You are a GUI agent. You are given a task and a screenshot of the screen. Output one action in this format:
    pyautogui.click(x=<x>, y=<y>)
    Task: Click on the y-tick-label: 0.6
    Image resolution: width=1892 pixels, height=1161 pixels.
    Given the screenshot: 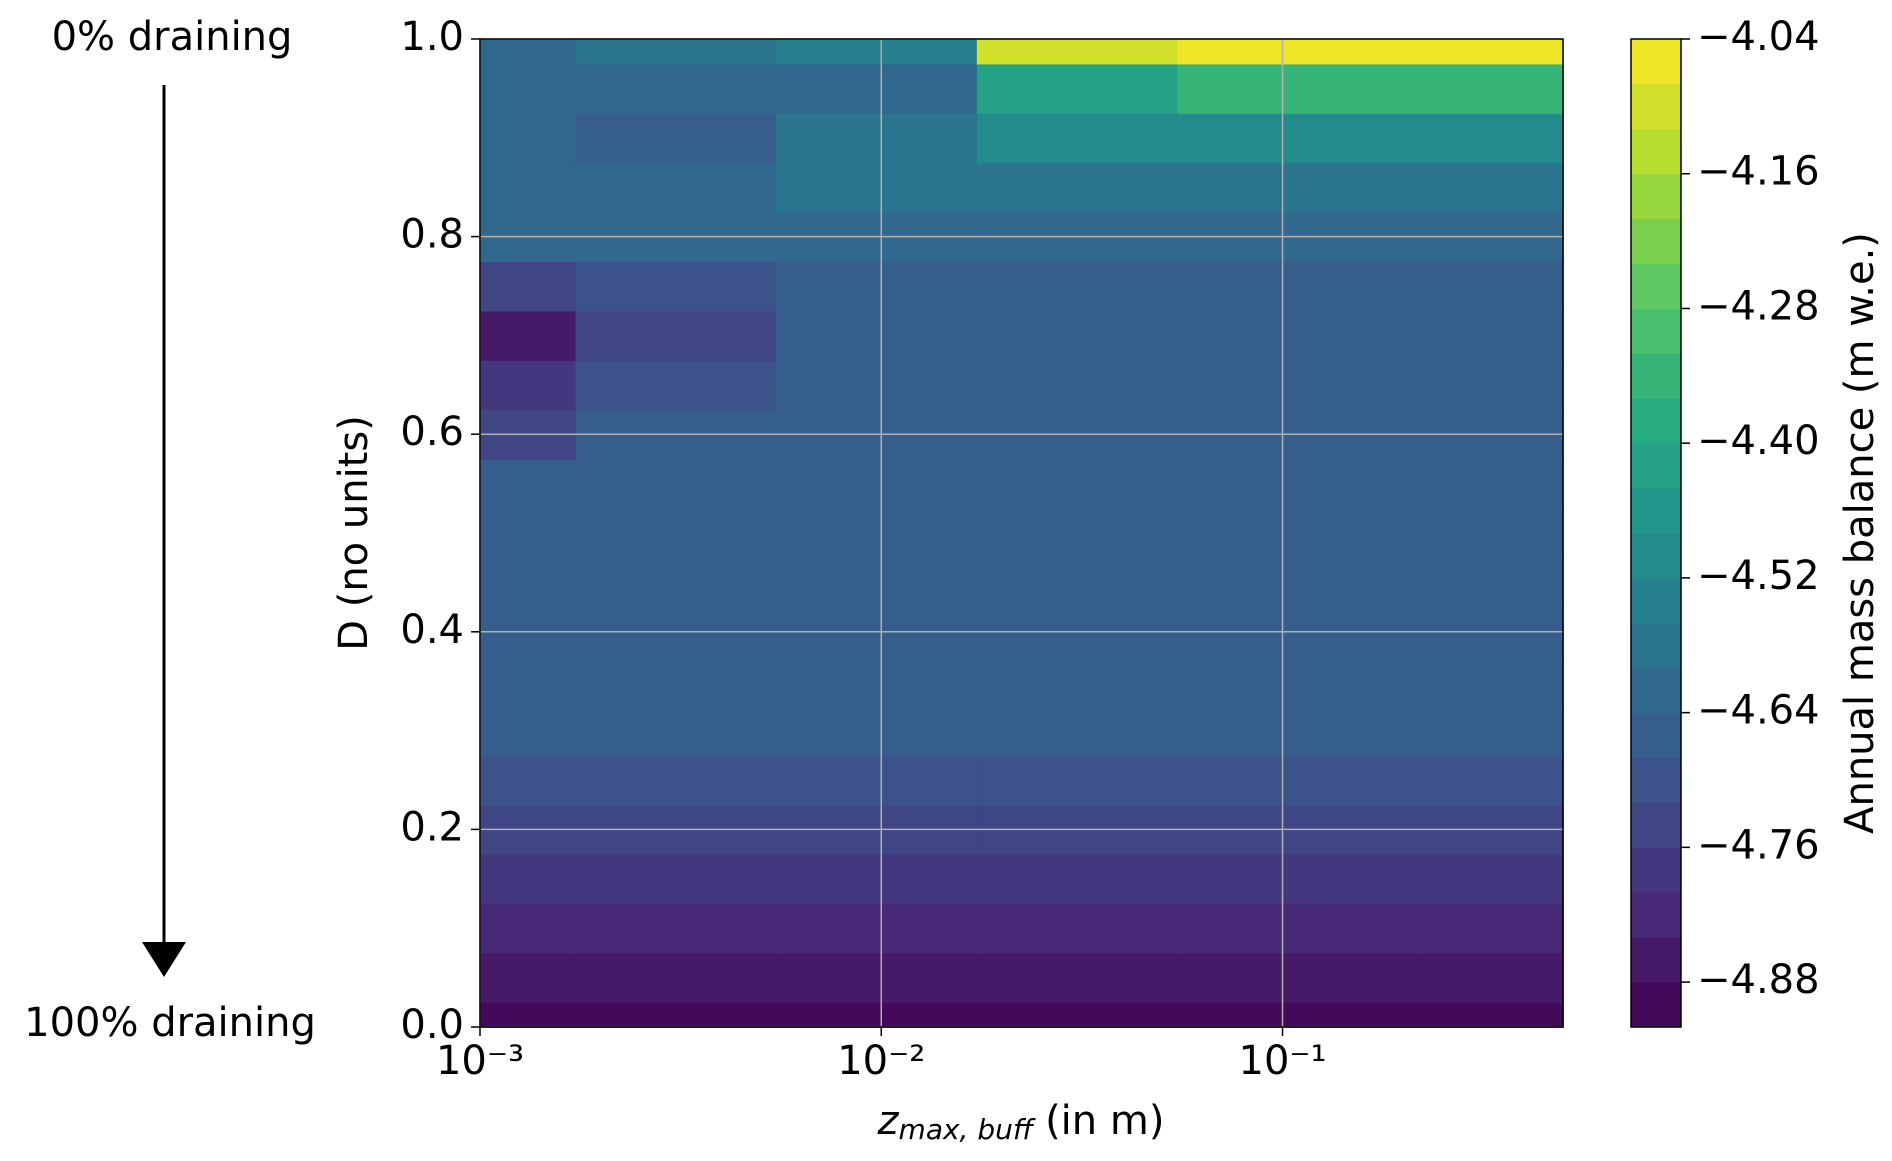 What is the action you would take?
    pyautogui.click(x=432, y=432)
    